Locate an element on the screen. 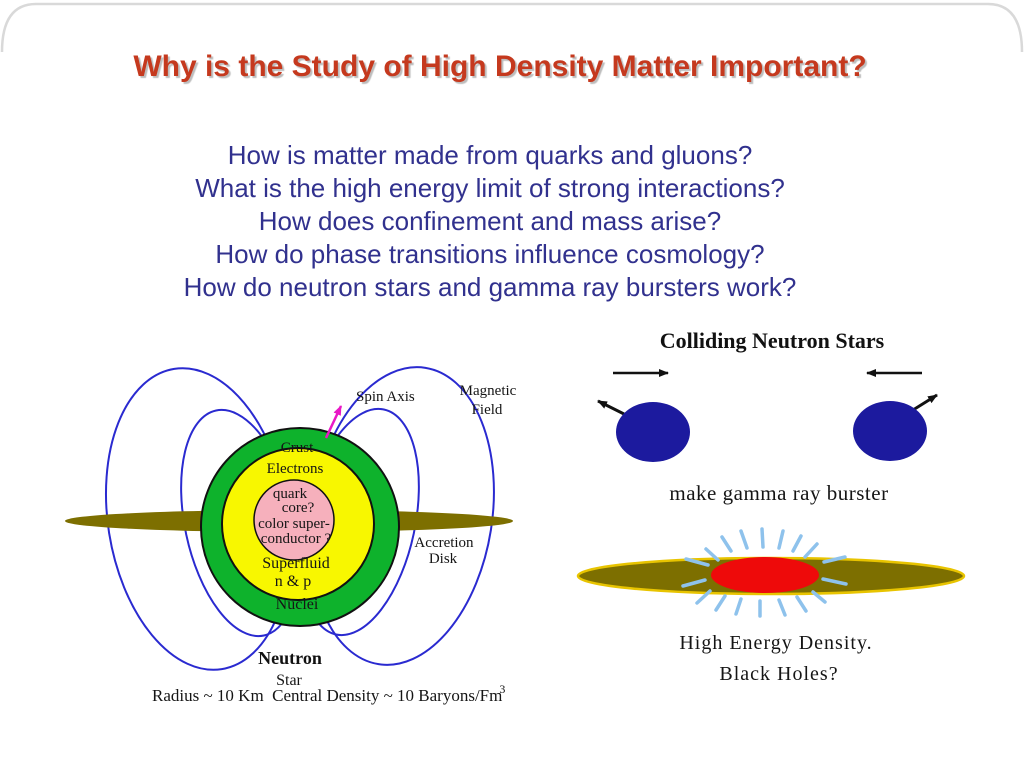  core-label-line4: conductor ? is located at coordinates (296, 539).